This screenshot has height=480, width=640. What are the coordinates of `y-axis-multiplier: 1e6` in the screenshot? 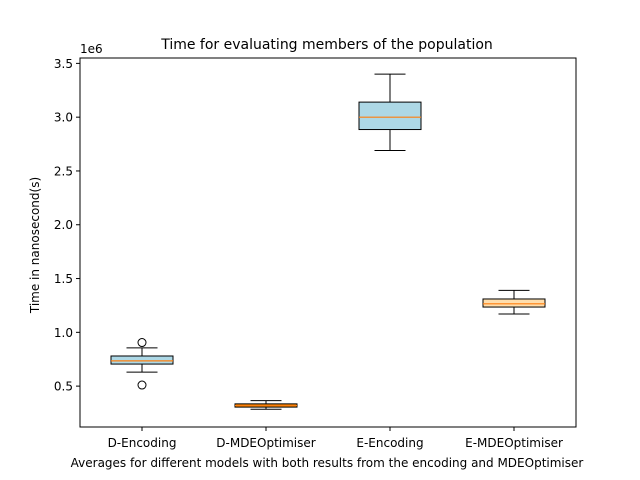 It's located at (91, 49).